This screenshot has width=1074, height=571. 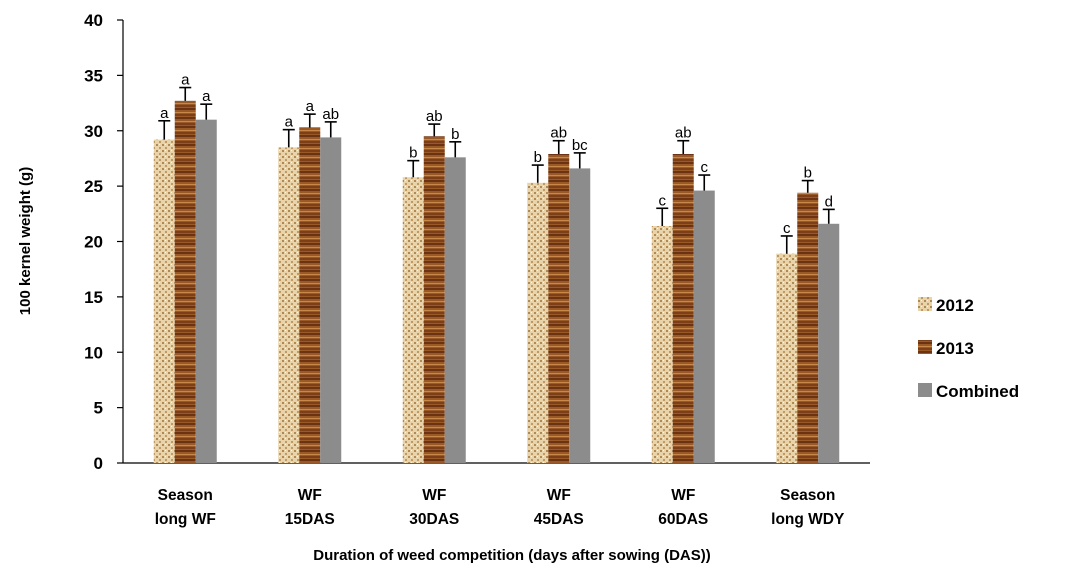 I want to click on category-label: WF 45DAS, so click(x=559, y=507).